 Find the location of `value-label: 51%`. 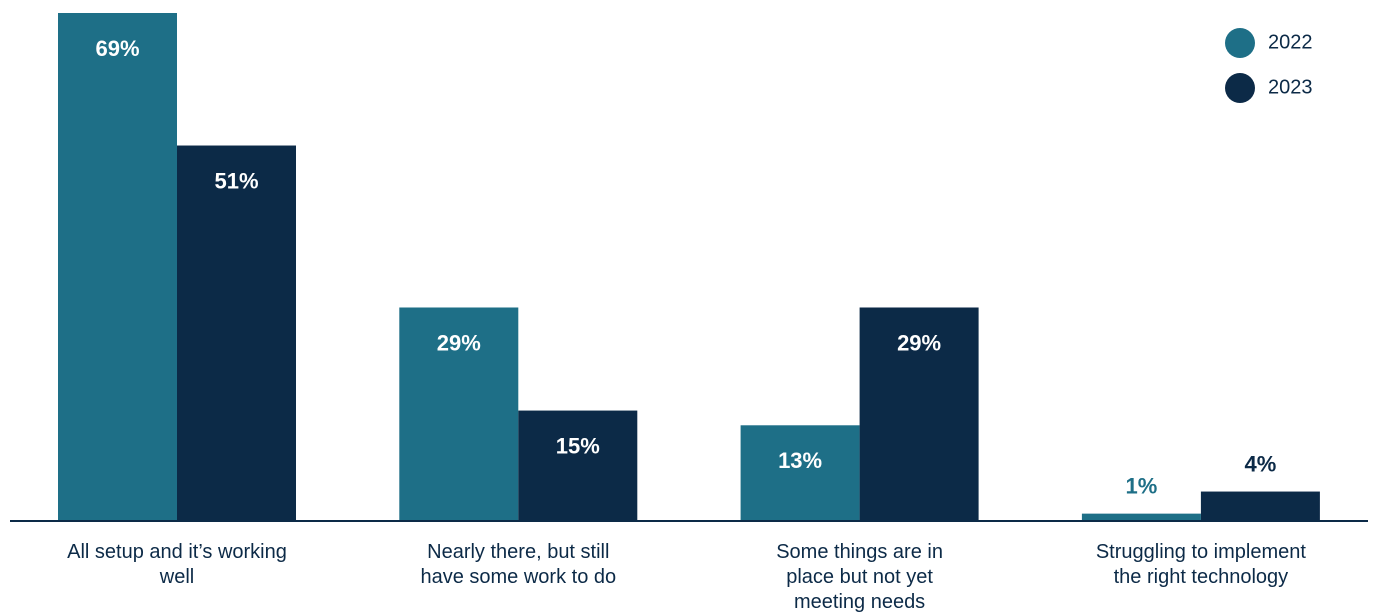

value-label: 51% is located at coordinates (236, 180).